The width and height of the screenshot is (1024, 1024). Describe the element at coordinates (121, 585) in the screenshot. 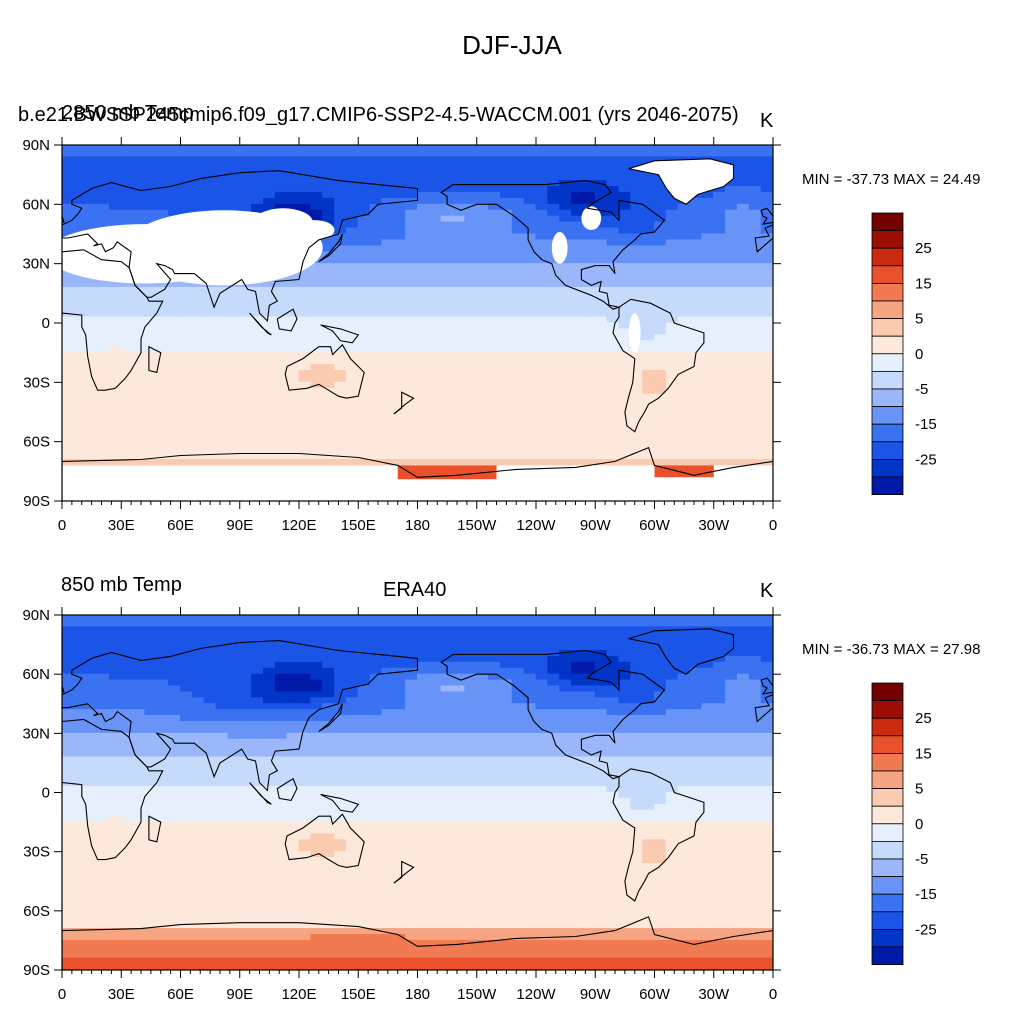

I see `panel-bottom-left-title: 850 mb Temp` at that location.